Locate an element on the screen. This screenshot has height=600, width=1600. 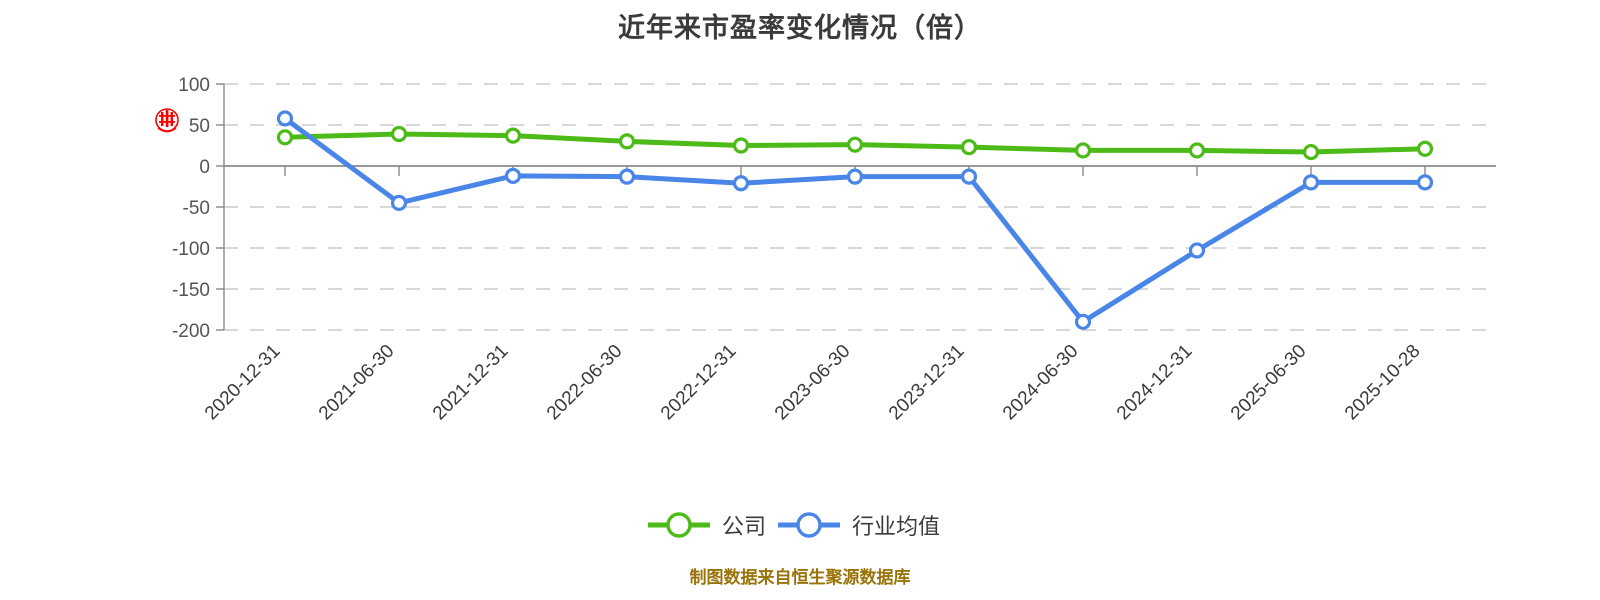
x-axis-tick-label: 2023-12-31 is located at coordinates (927, 383).